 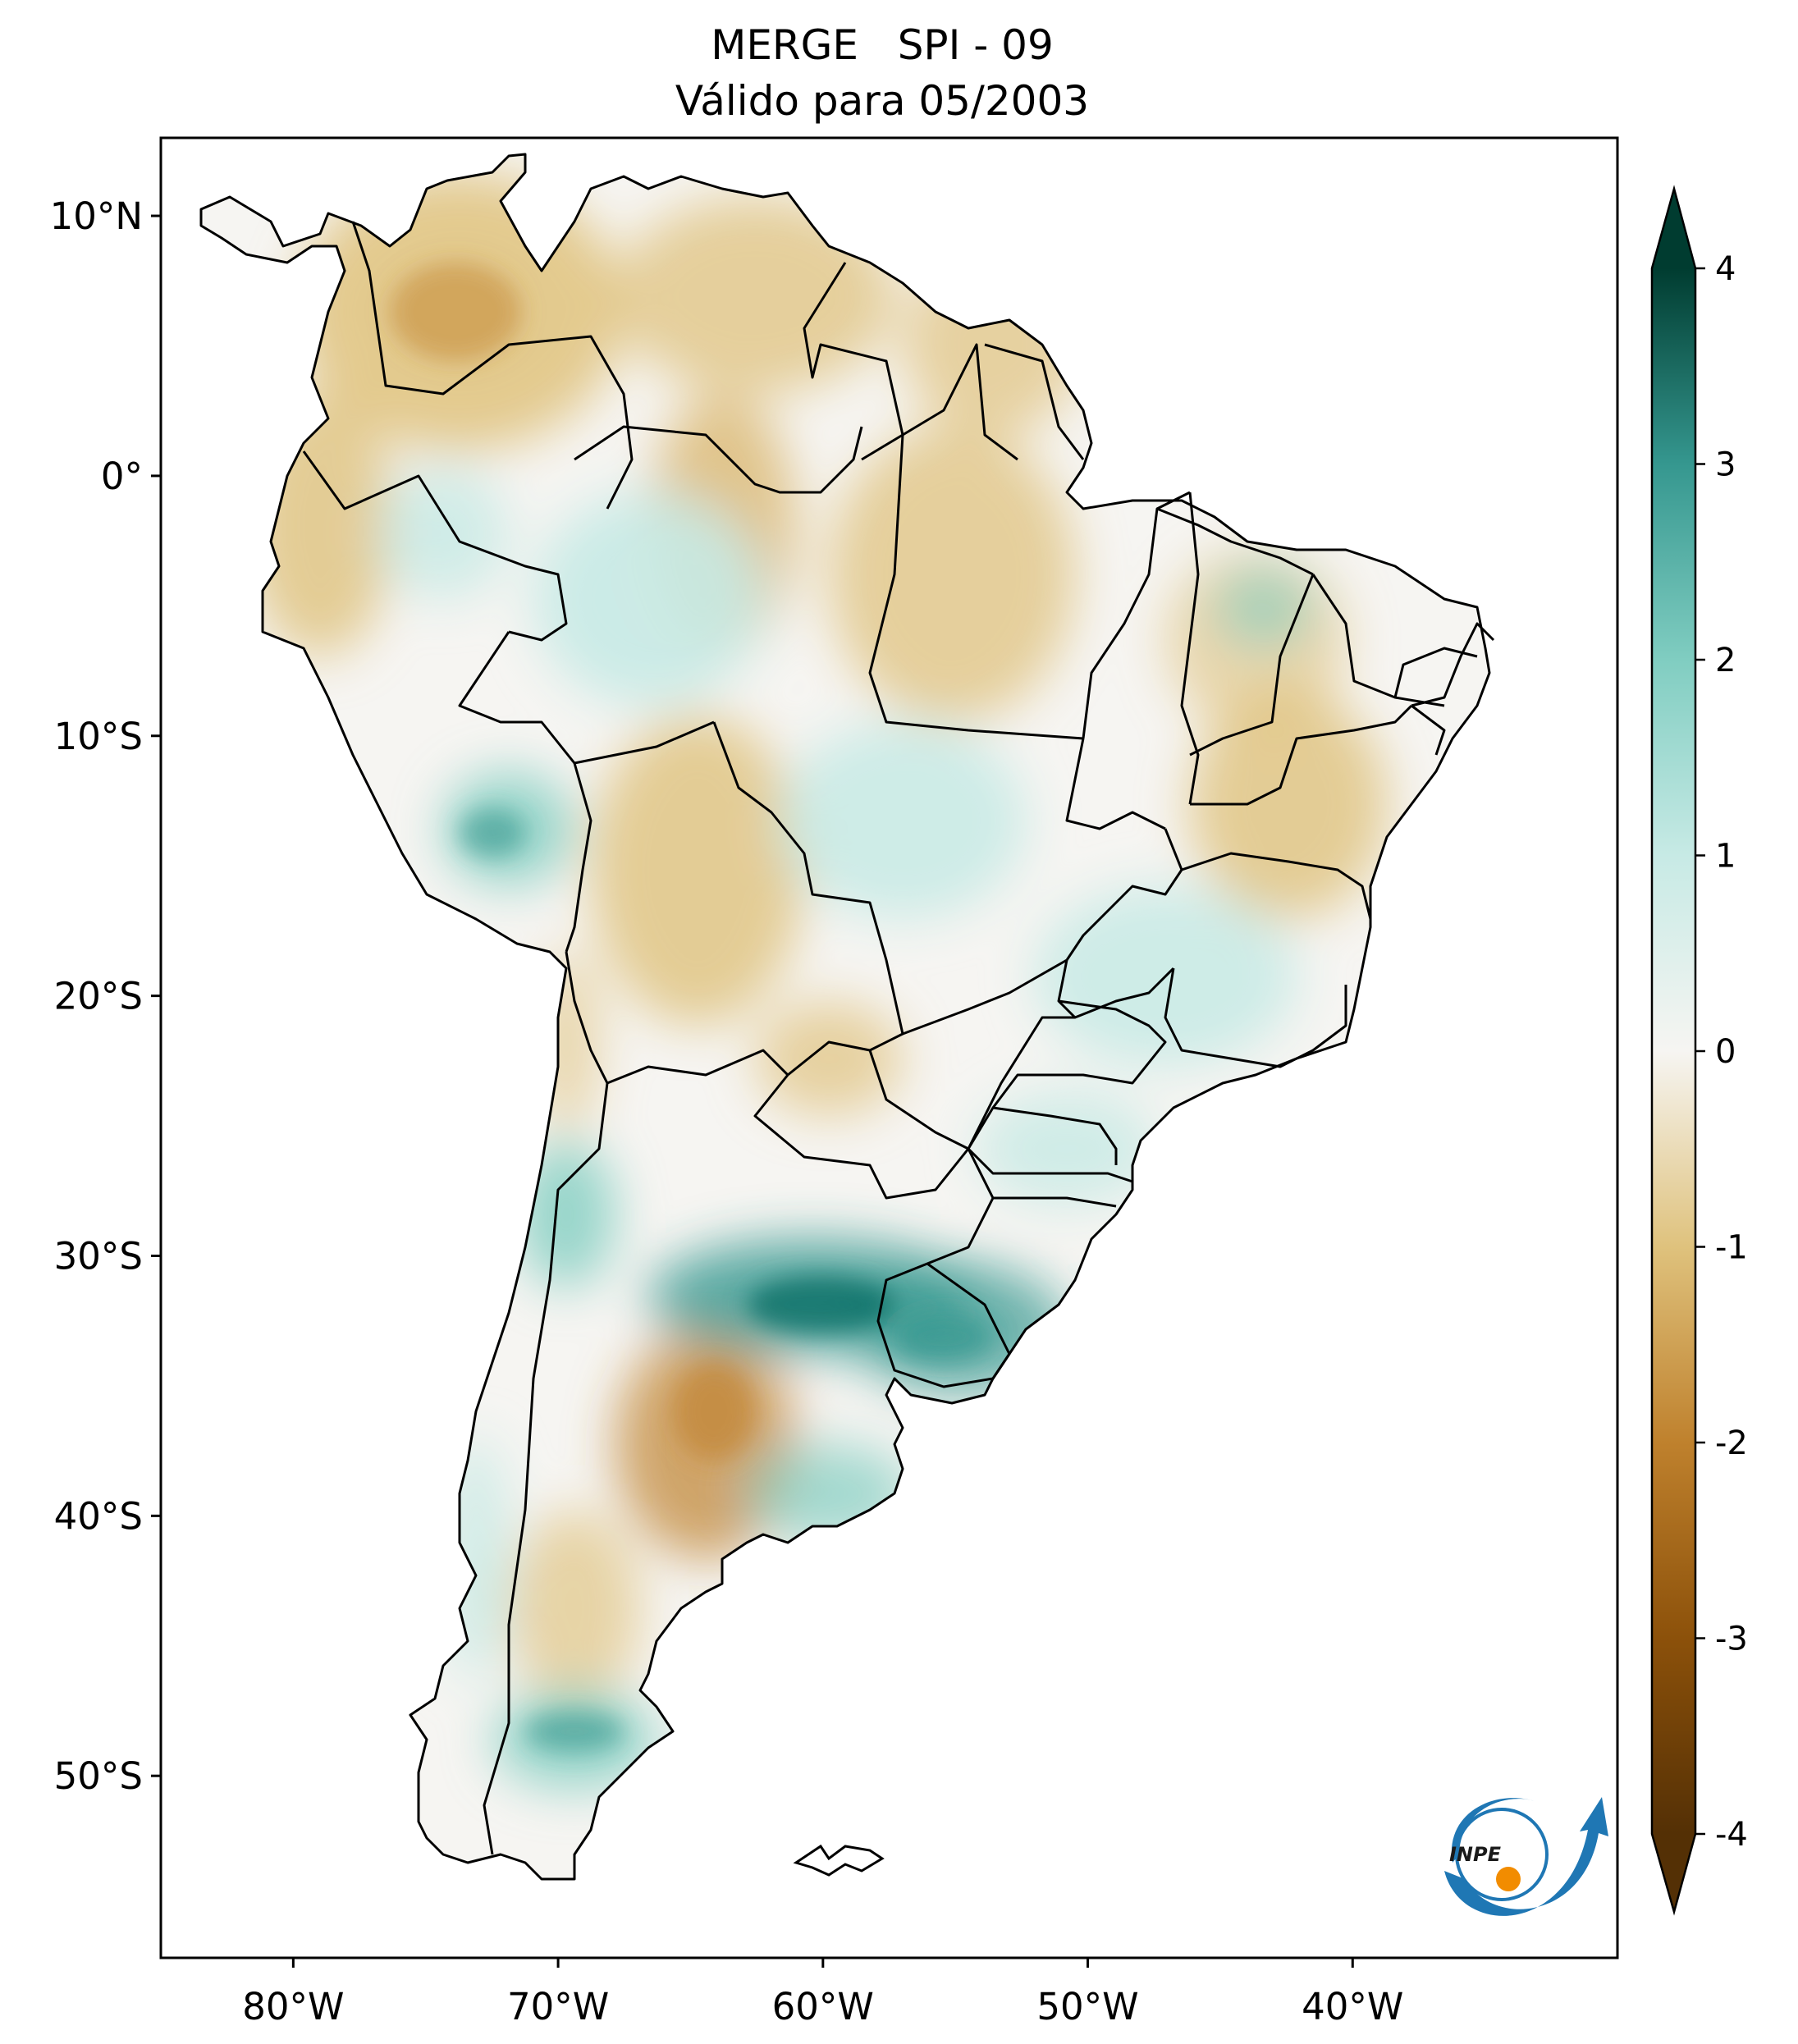 I want to click on lat-tick-label: 0°, so click(x=122, y=476).